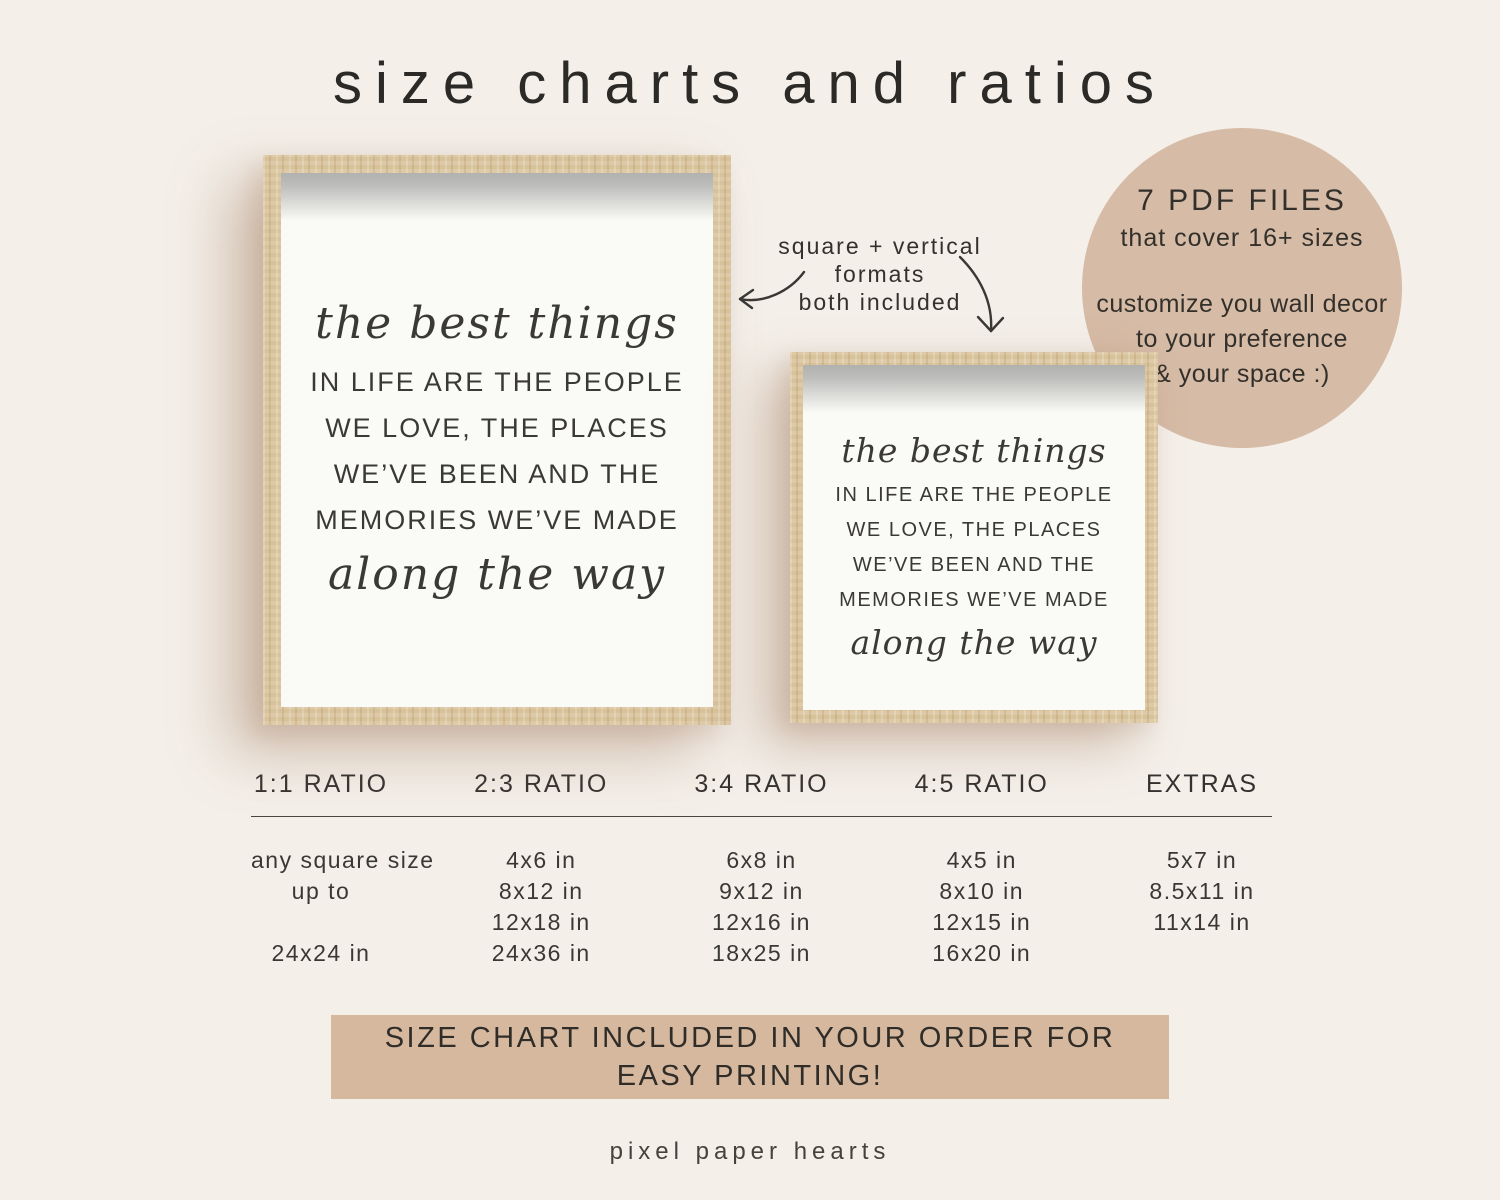 The width and height of the screenshot is (1500, 1200). I want to click on size-column: 6x8 in 9x12 in 12x16 in 18x25 in, so click(762, 907).